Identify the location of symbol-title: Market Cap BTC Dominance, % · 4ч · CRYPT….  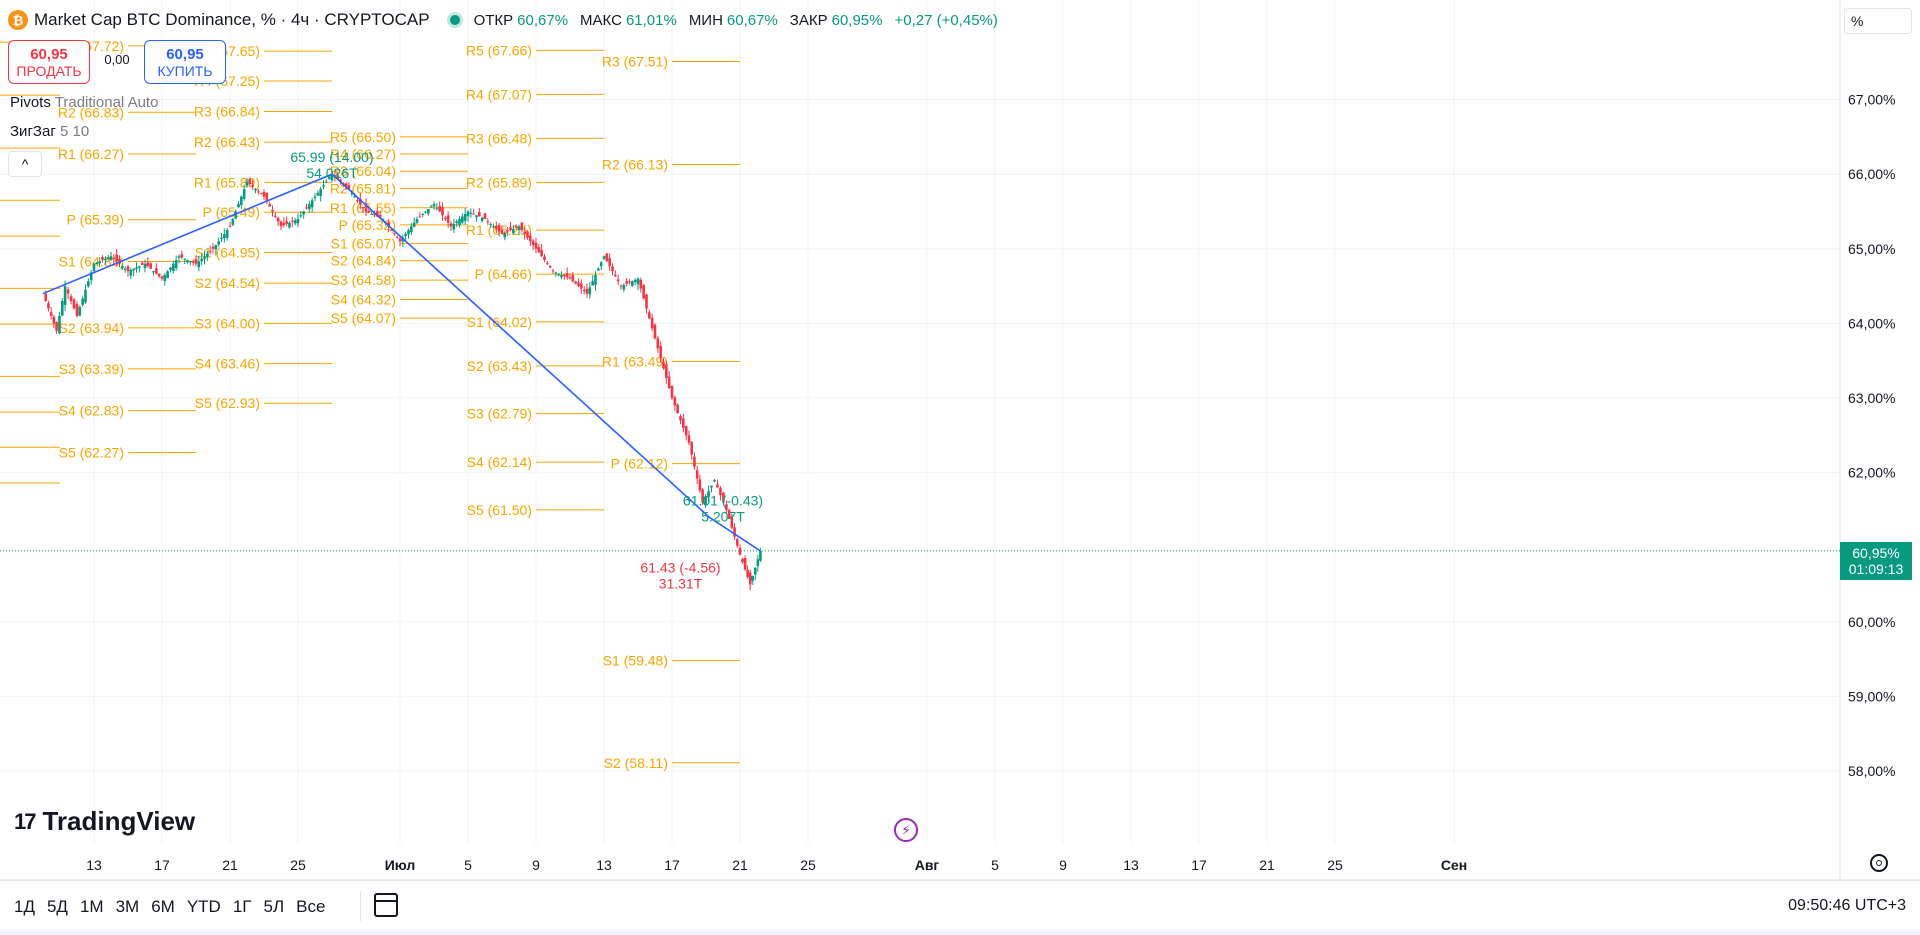
(232, 19).